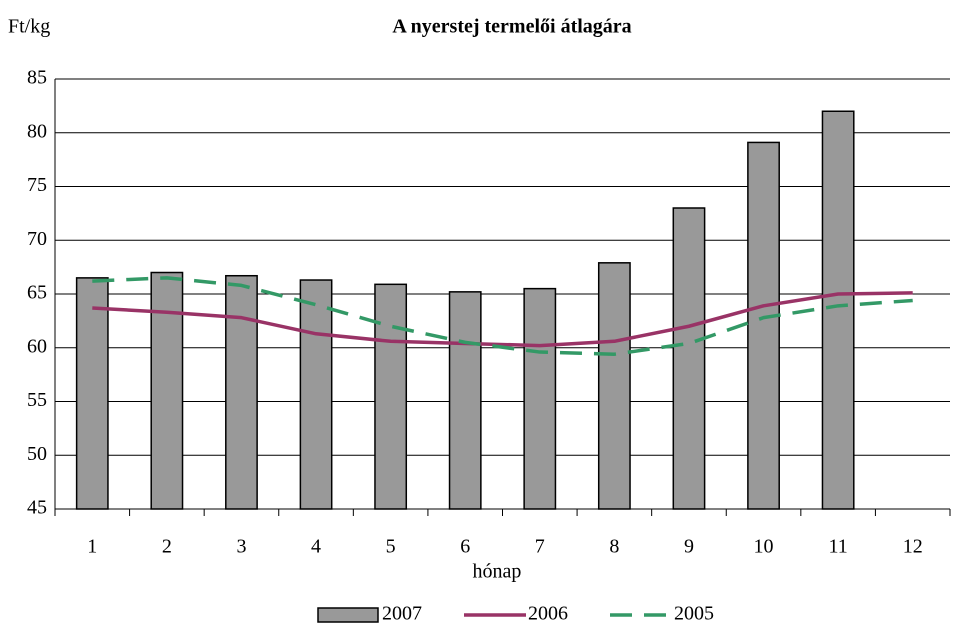 The width and height of the screenshot is (960, 632). Describe the element at coordinates (465, 547) in the screenshot. I see `x-tick-label: 6` at that location.